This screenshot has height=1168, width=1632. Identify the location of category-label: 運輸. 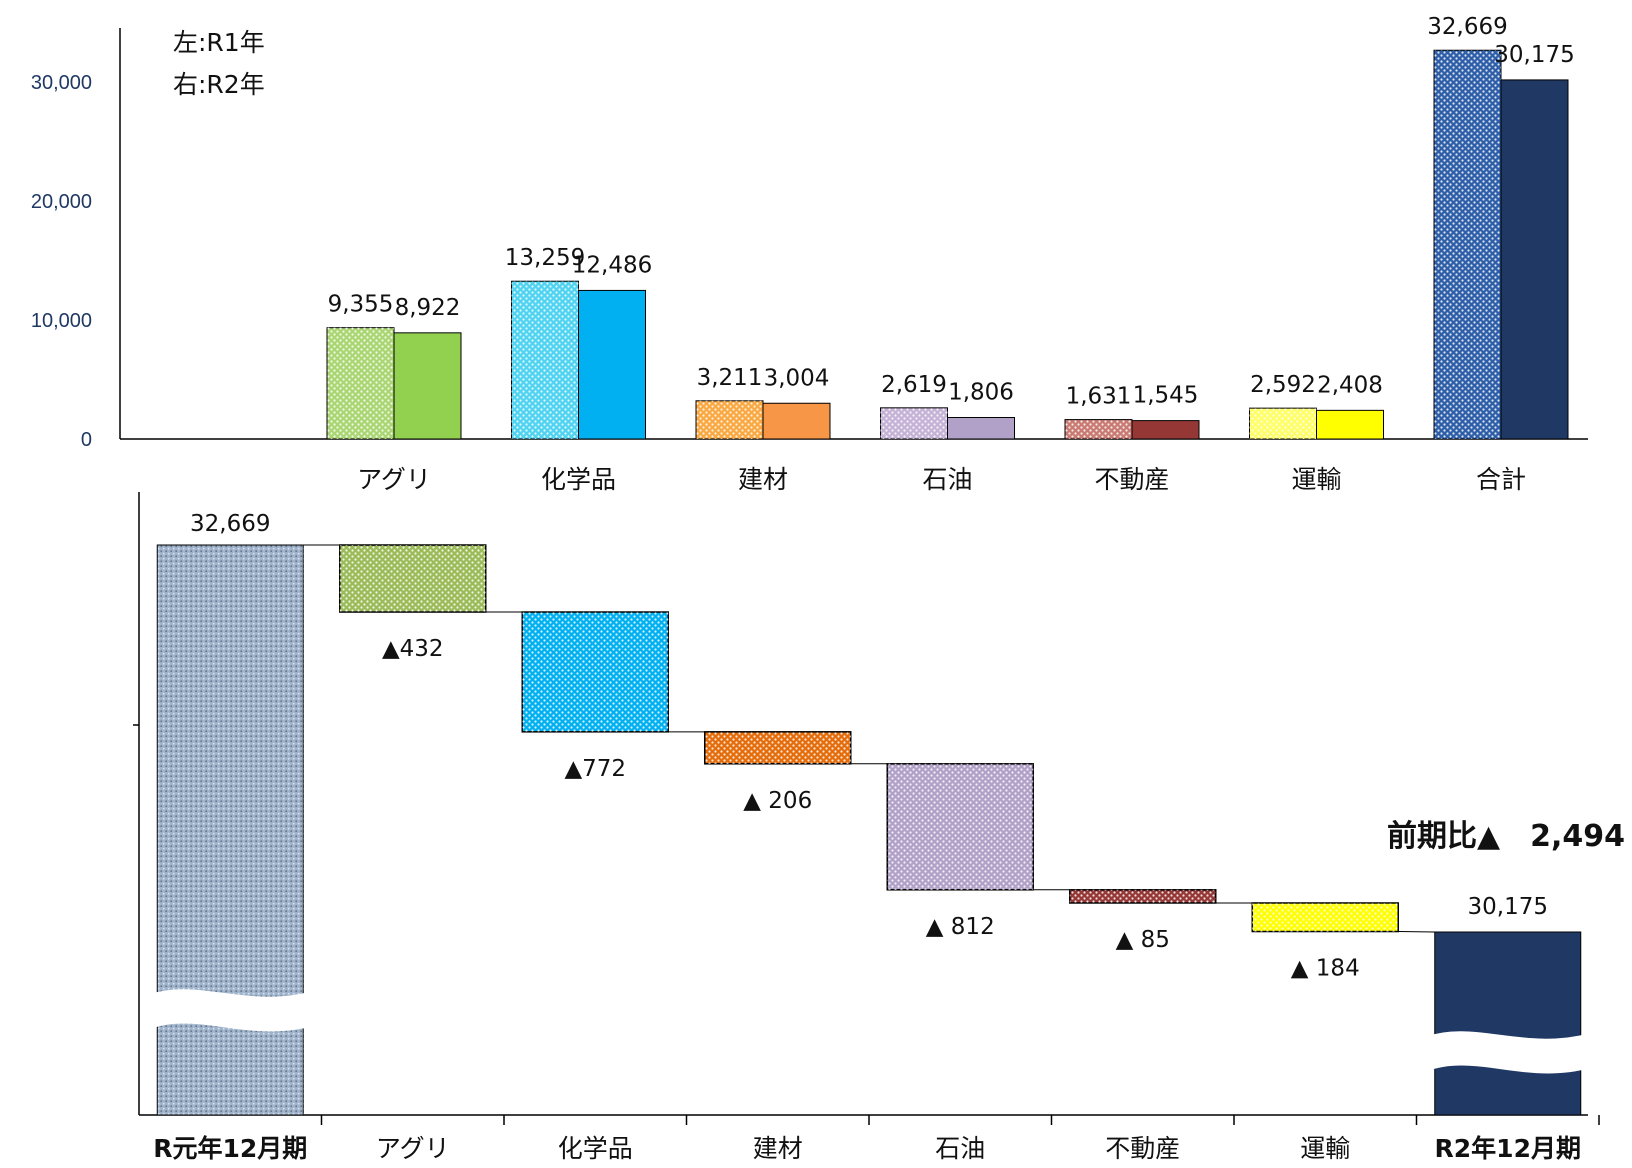
(1316, 479).